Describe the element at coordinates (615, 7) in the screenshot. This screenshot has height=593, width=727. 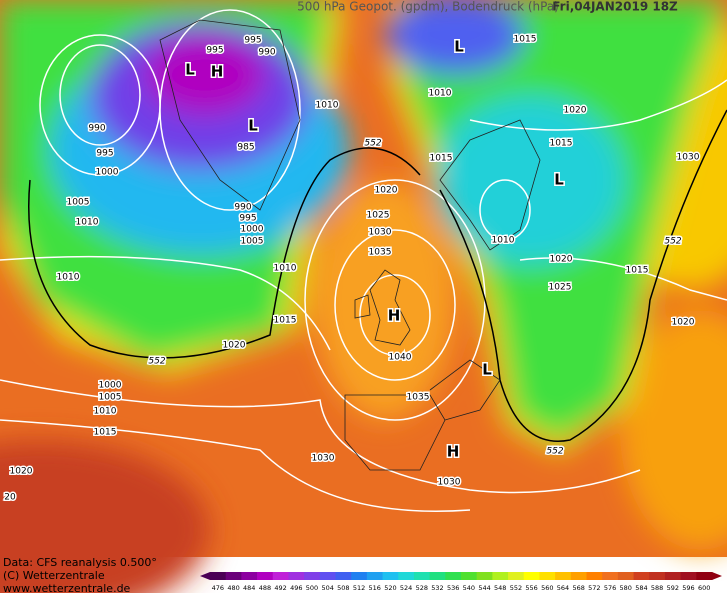
I see `map-date: Fri,04JAN2019 18Z` at that location.